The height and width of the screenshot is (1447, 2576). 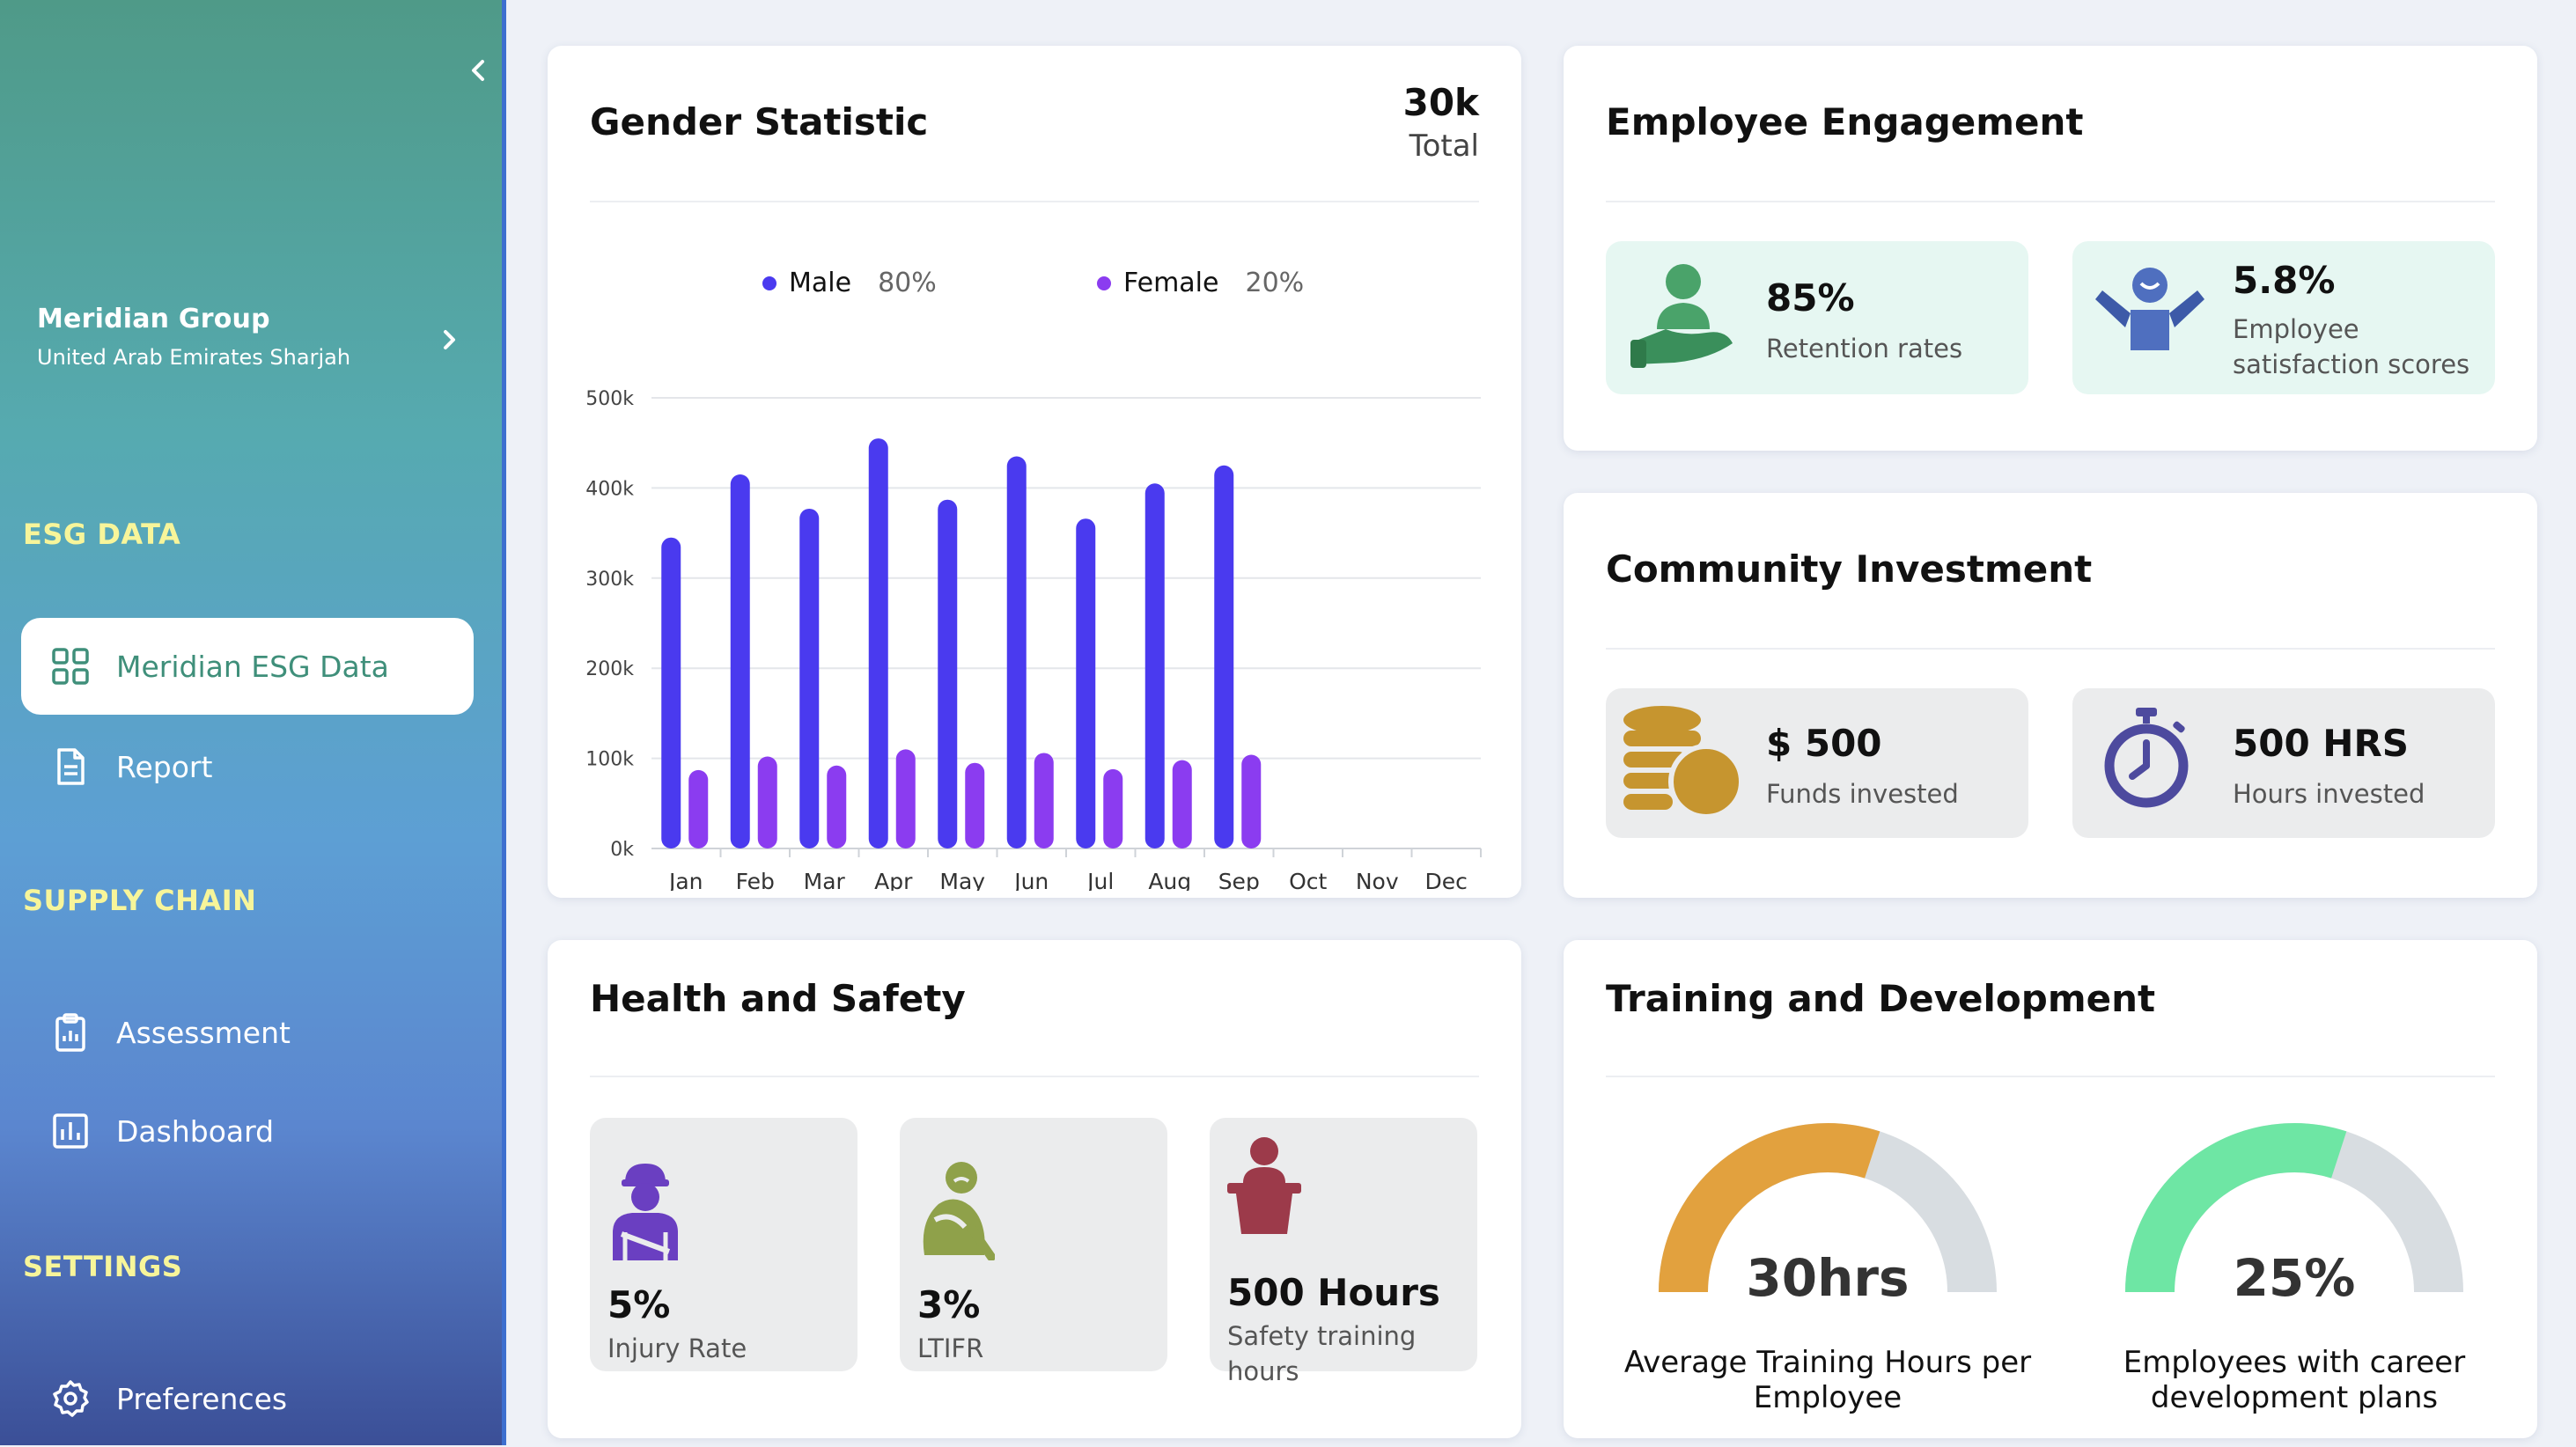 I want to click on satisfaction-label-line-1: Employee, so click(x=2296, y=329).